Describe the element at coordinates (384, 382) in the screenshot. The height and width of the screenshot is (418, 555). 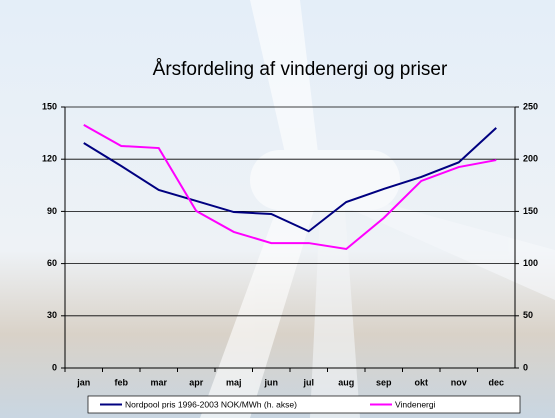
I see `x-tick-label: sep` at that location.